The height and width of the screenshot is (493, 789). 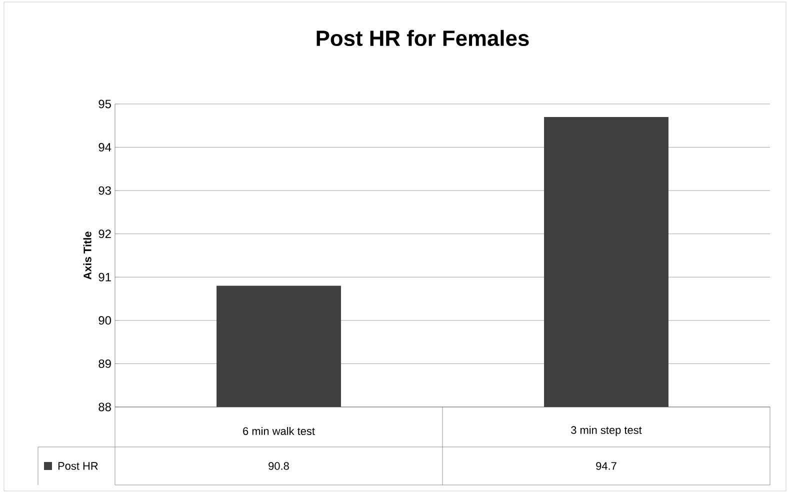 I want to click on y-tick-label: 88, so click(x=104, y=407).